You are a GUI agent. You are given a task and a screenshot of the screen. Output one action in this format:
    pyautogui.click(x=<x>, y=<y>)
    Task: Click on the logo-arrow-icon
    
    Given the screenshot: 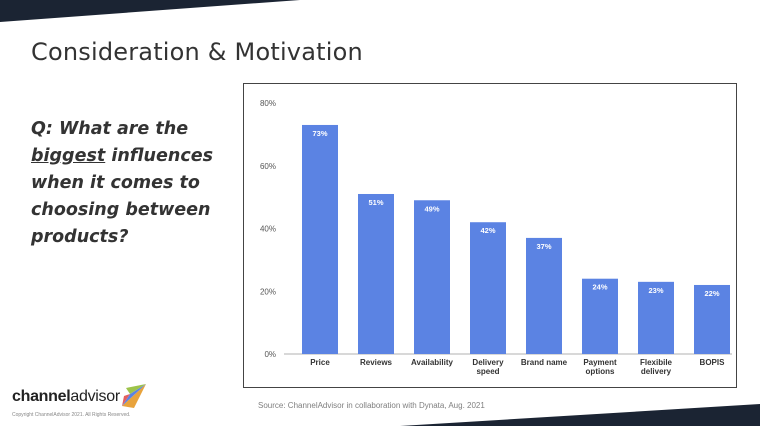 What is the action you would take?
    pyautogui.click(x=134, y=396)
    